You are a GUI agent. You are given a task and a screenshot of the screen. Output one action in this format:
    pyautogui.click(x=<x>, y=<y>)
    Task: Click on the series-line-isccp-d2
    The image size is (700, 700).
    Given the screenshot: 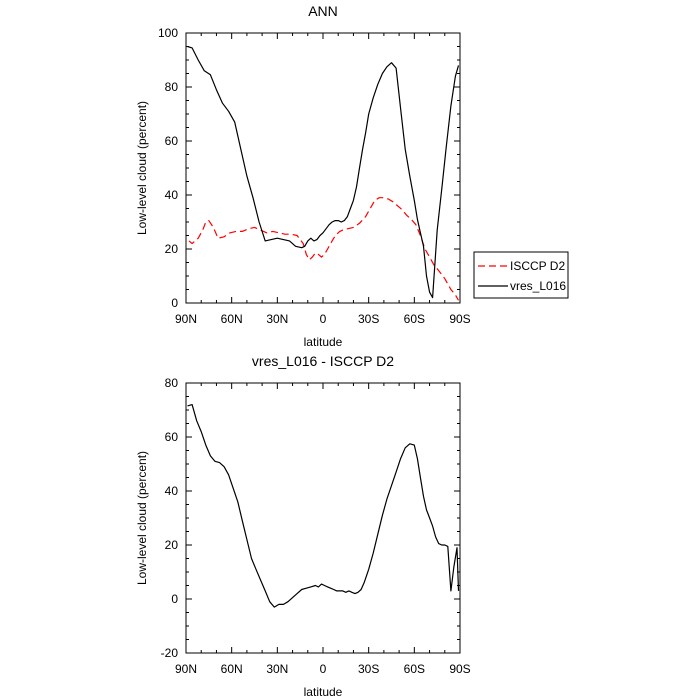 What is the action you would take?
    pyautogui.click(x=324, y=249)
    